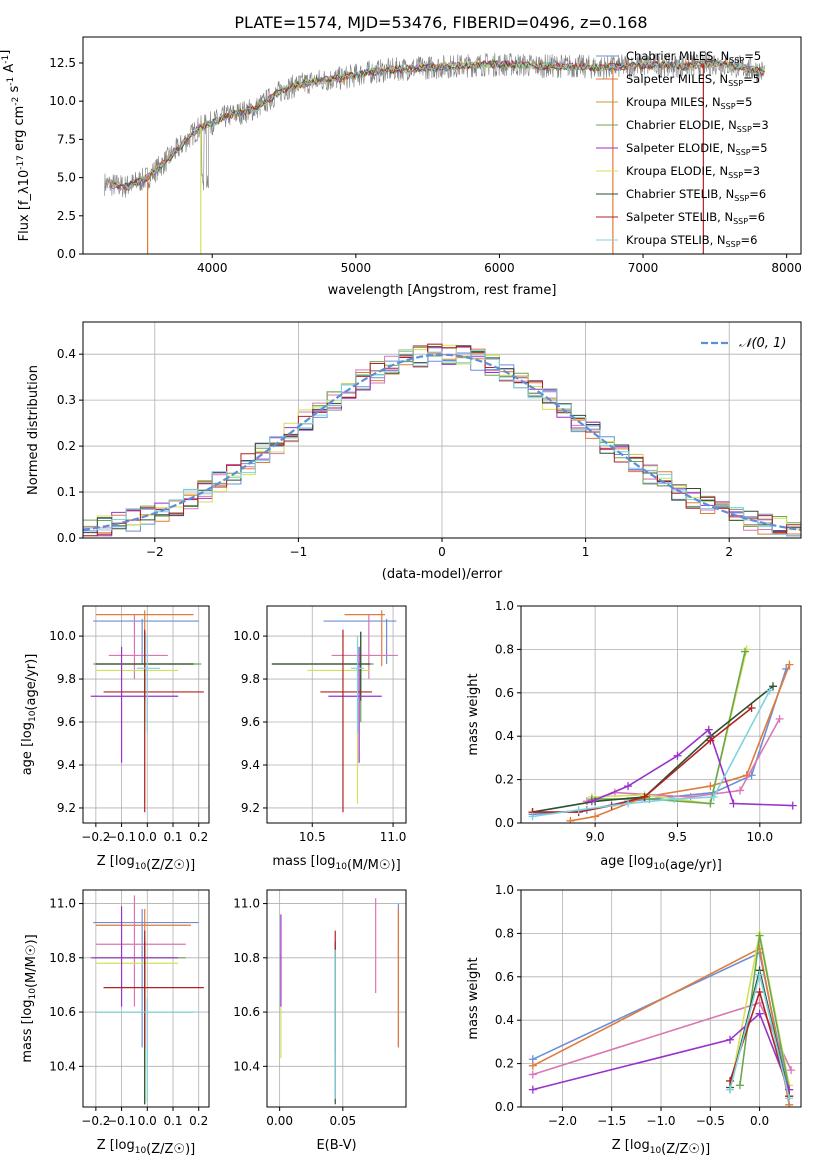 The image size is (819, 1170). Describe the element at coordinates (66, 722) in the screenshot. I see `age_vs_z-ytick-label-2: 9.6` at that location.